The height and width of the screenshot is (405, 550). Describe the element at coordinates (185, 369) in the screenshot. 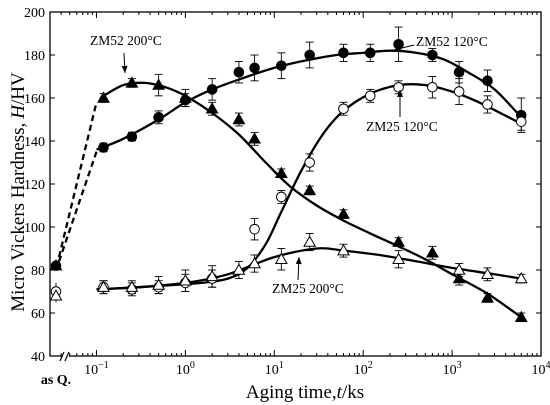

I see `x-tick-label: 10⁰` at that location.